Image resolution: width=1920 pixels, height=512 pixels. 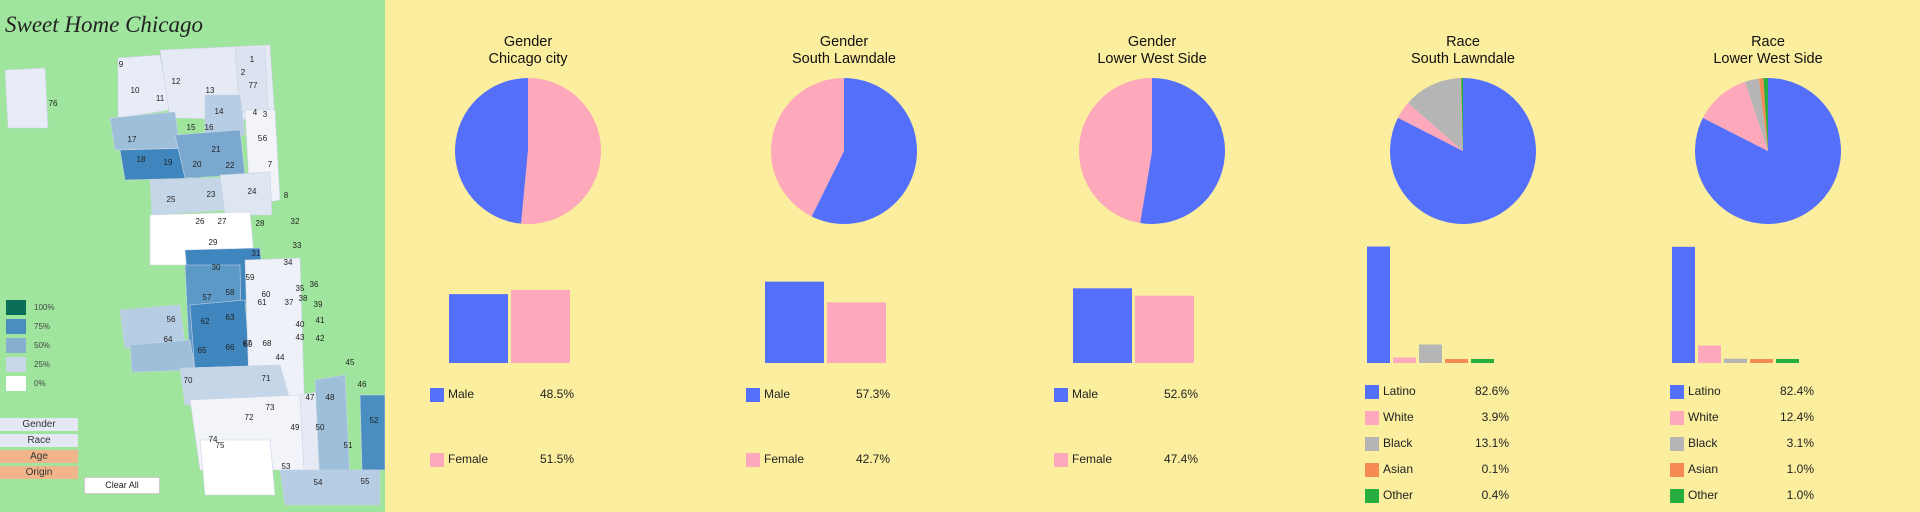 I want to click on community-area-number: 2, so click(x=243, y=72).